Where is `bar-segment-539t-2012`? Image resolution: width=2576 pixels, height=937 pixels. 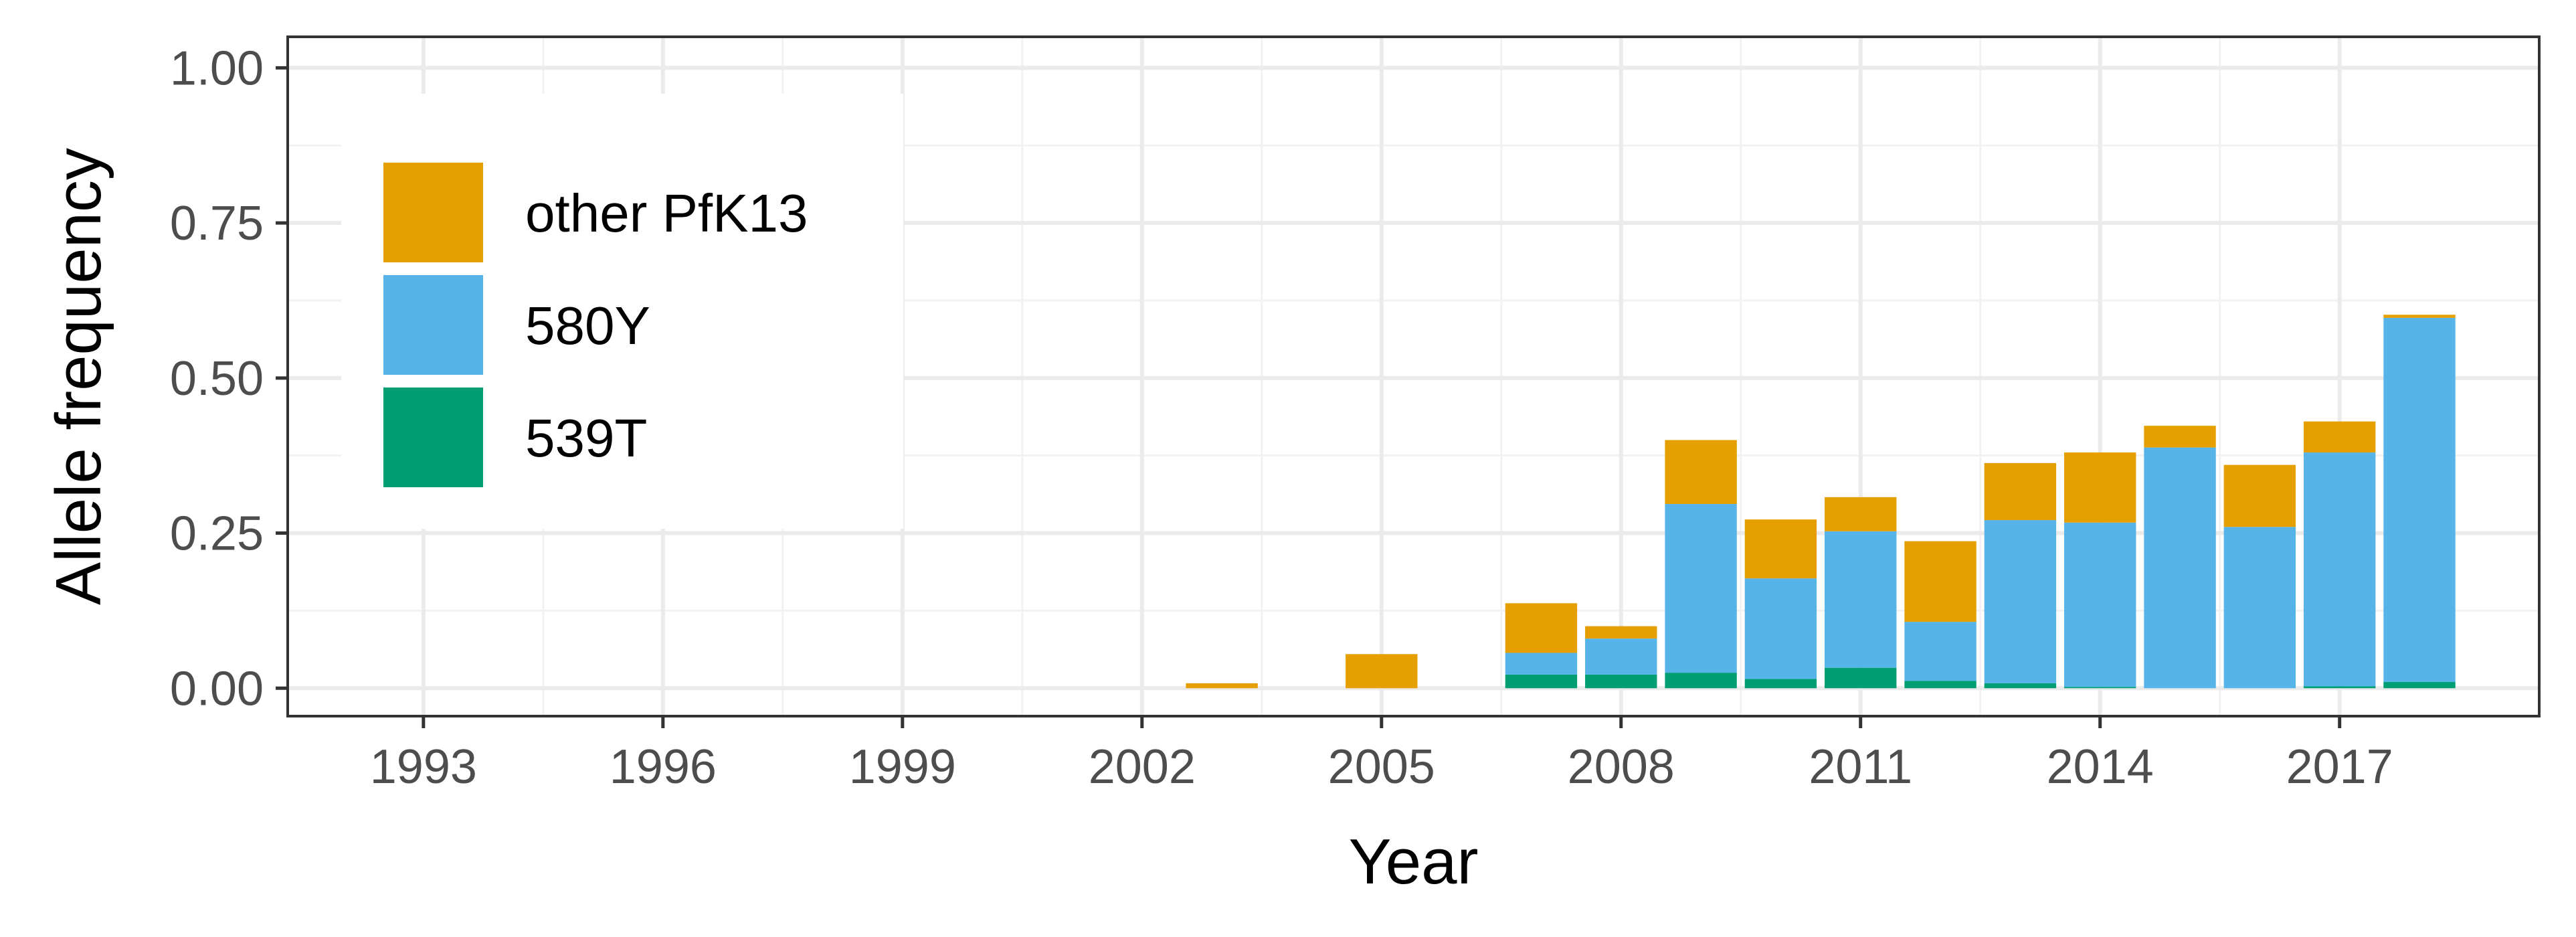
bar-segment-539t-2012 is located at coordinates (1940, 685).